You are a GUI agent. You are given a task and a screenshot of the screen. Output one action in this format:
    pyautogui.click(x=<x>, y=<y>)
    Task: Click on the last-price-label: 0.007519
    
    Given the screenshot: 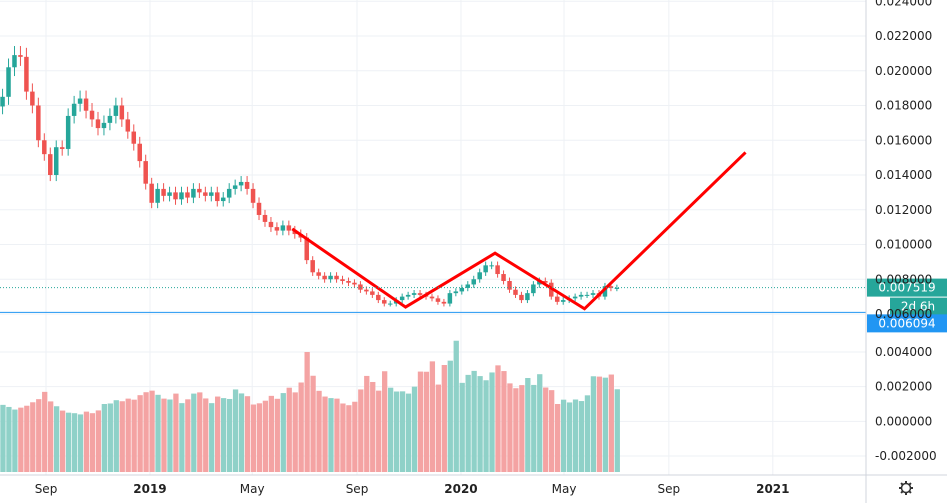 What is the action you would take?
    pyautogui.click(x=906, y=288)
    